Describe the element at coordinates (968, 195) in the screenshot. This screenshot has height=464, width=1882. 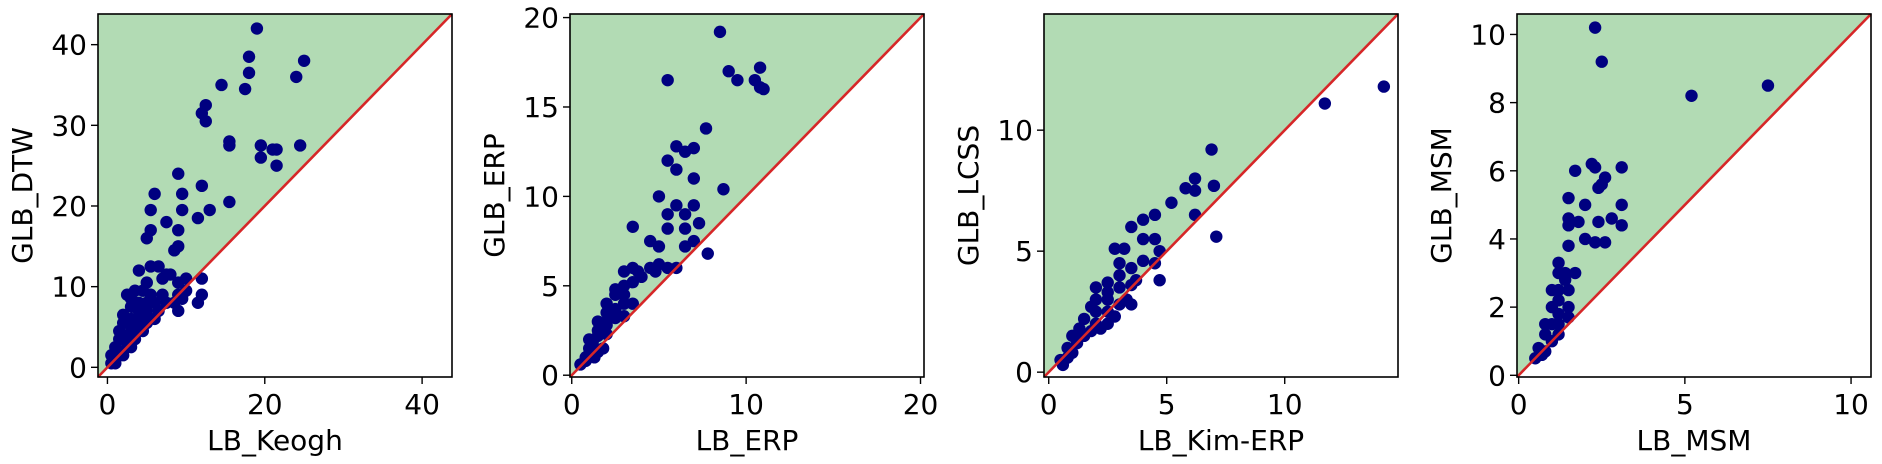
I see `y-axis-label: GLB_LCSS` at that location.